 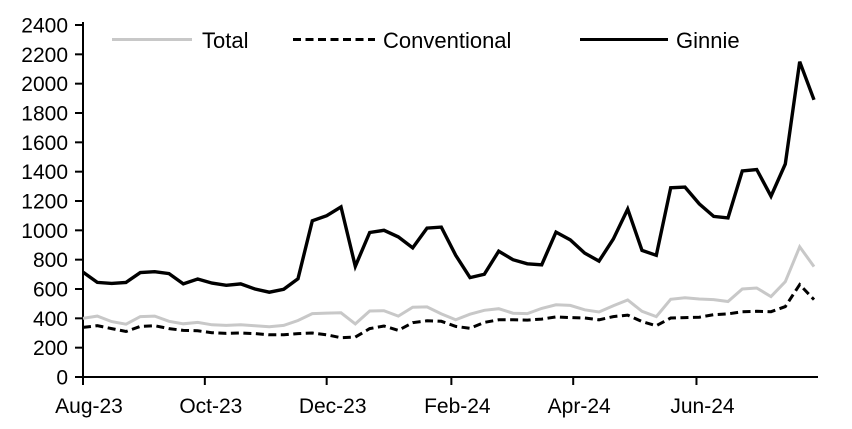 I want to click on x-tick-label: Apr-24, so click(x=579, y=406).